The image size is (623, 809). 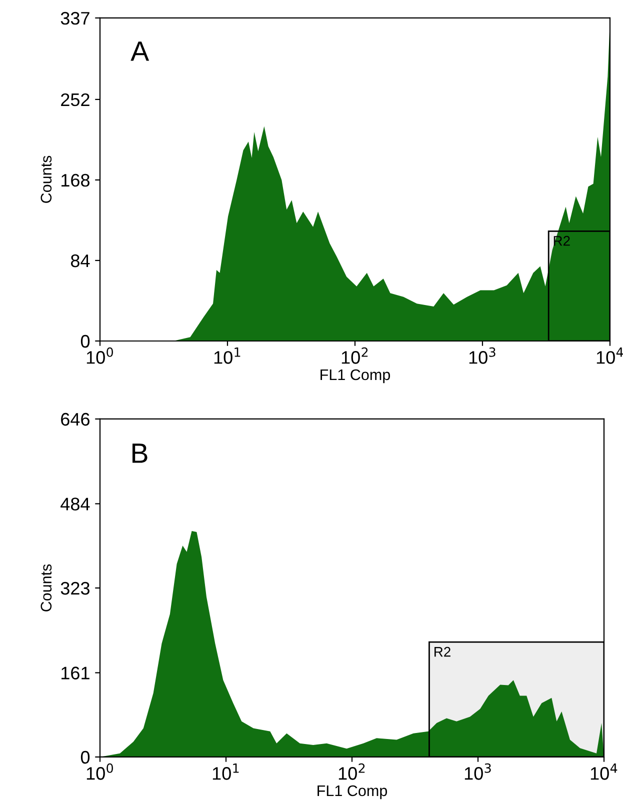 I want to click on y-tick-label: 84, so click(x=80, y=261).